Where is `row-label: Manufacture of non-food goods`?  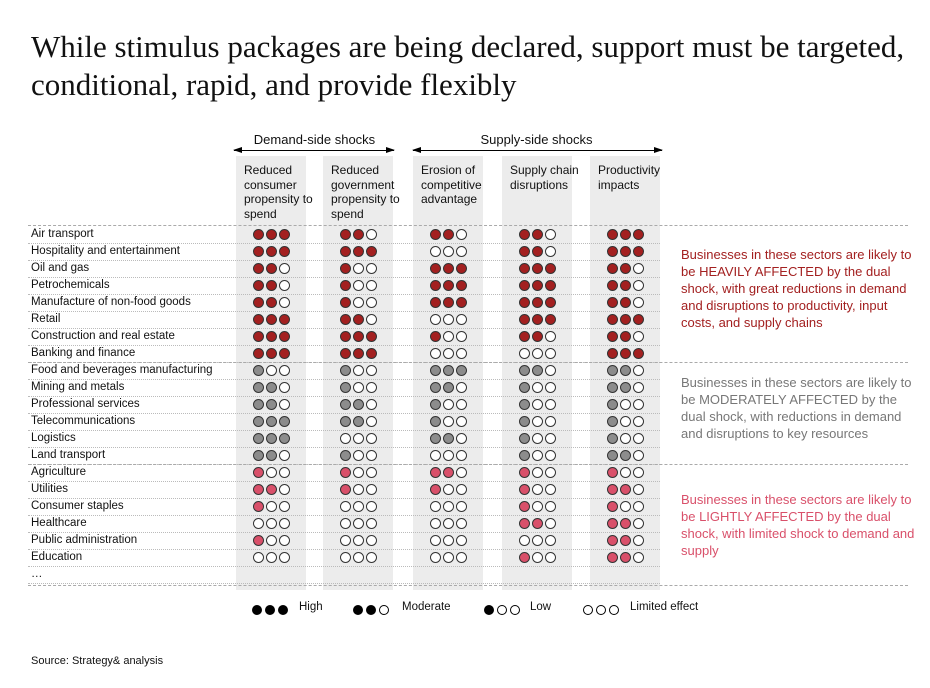
row-label: Manufacture of non-food goods is located at coordinates (111, 302).